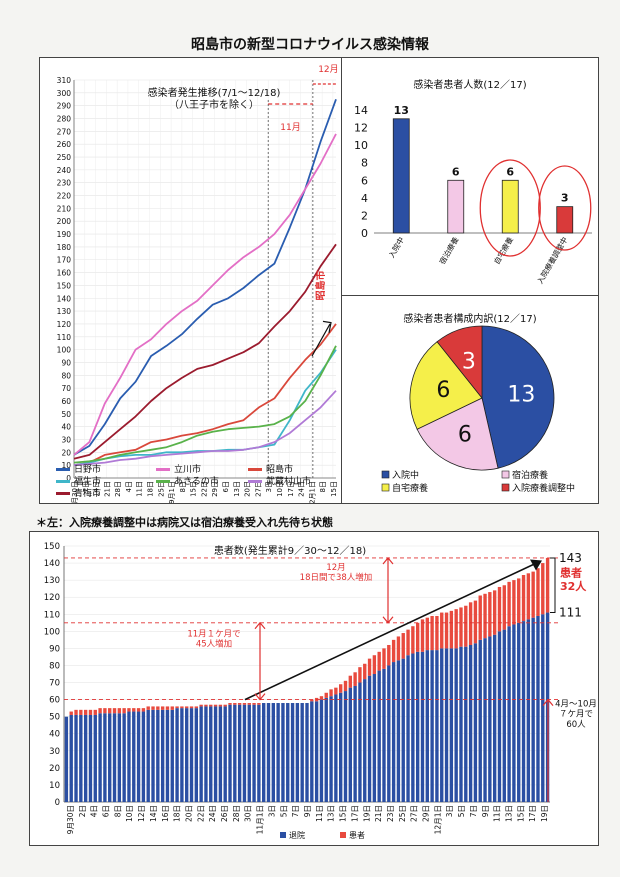 The height and width of the screenshot is (877, 620). What do you see at coordinates (469, 318) in the screenshot?
I see `chart-title: 感染者患者構成内訳(12／17)` at bounding box center [469, 318].